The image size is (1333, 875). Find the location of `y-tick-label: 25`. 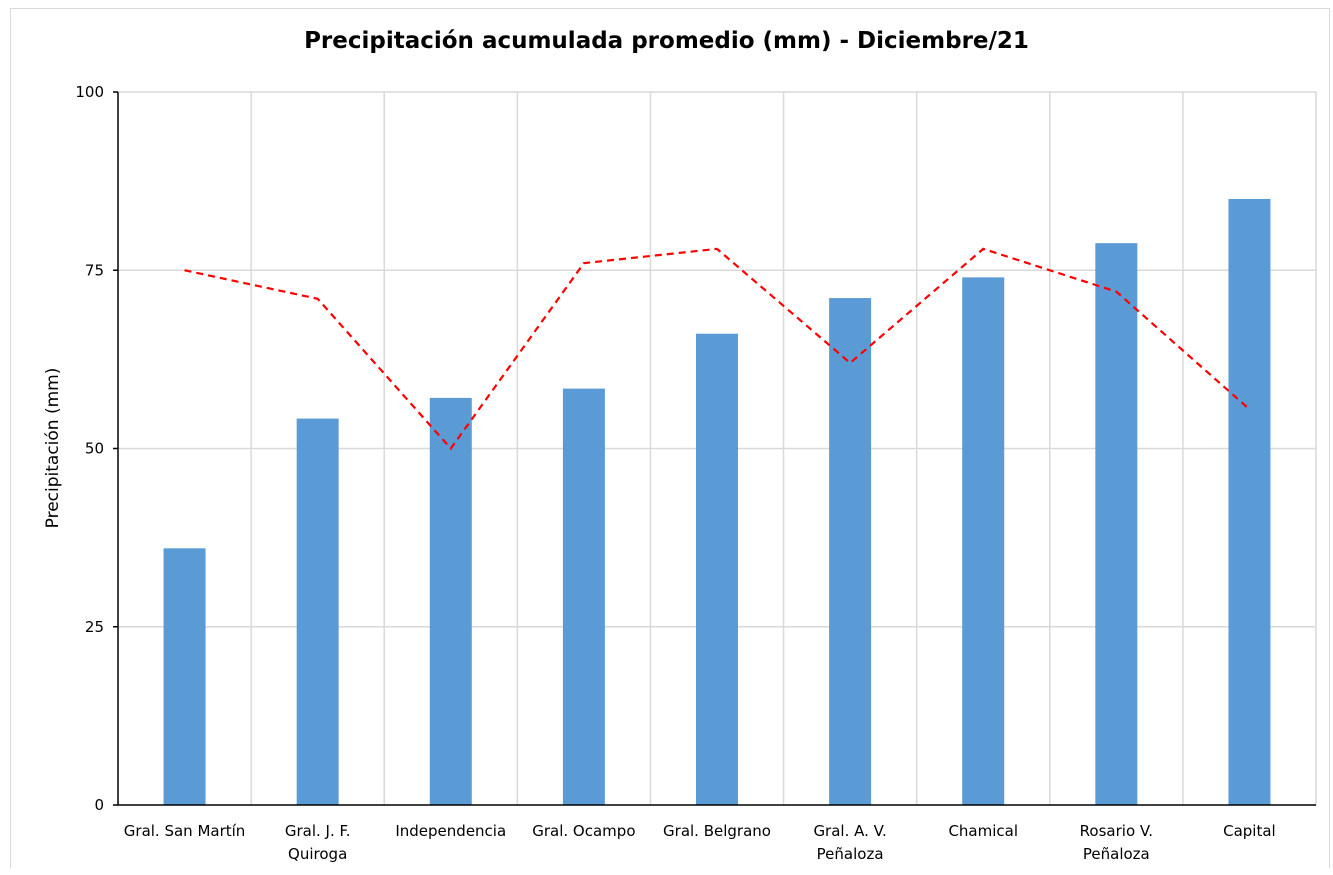

y-tick-label: 25 is located at coordinates (94, 627).